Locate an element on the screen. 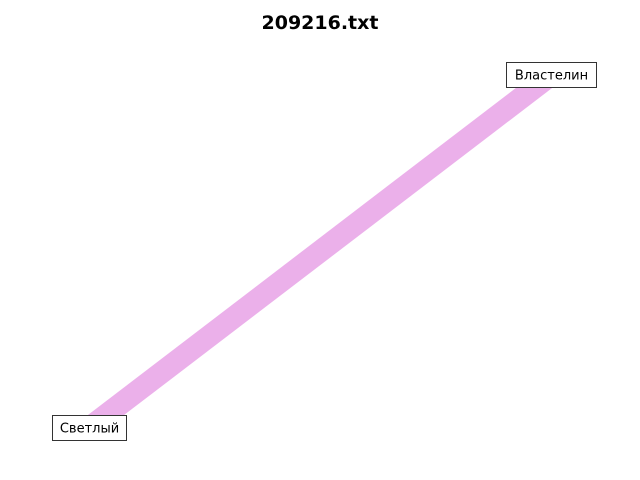 The height and width of the screenshot is (480, 640). node-svetly: Светлый is located at coordinates (89, 428).